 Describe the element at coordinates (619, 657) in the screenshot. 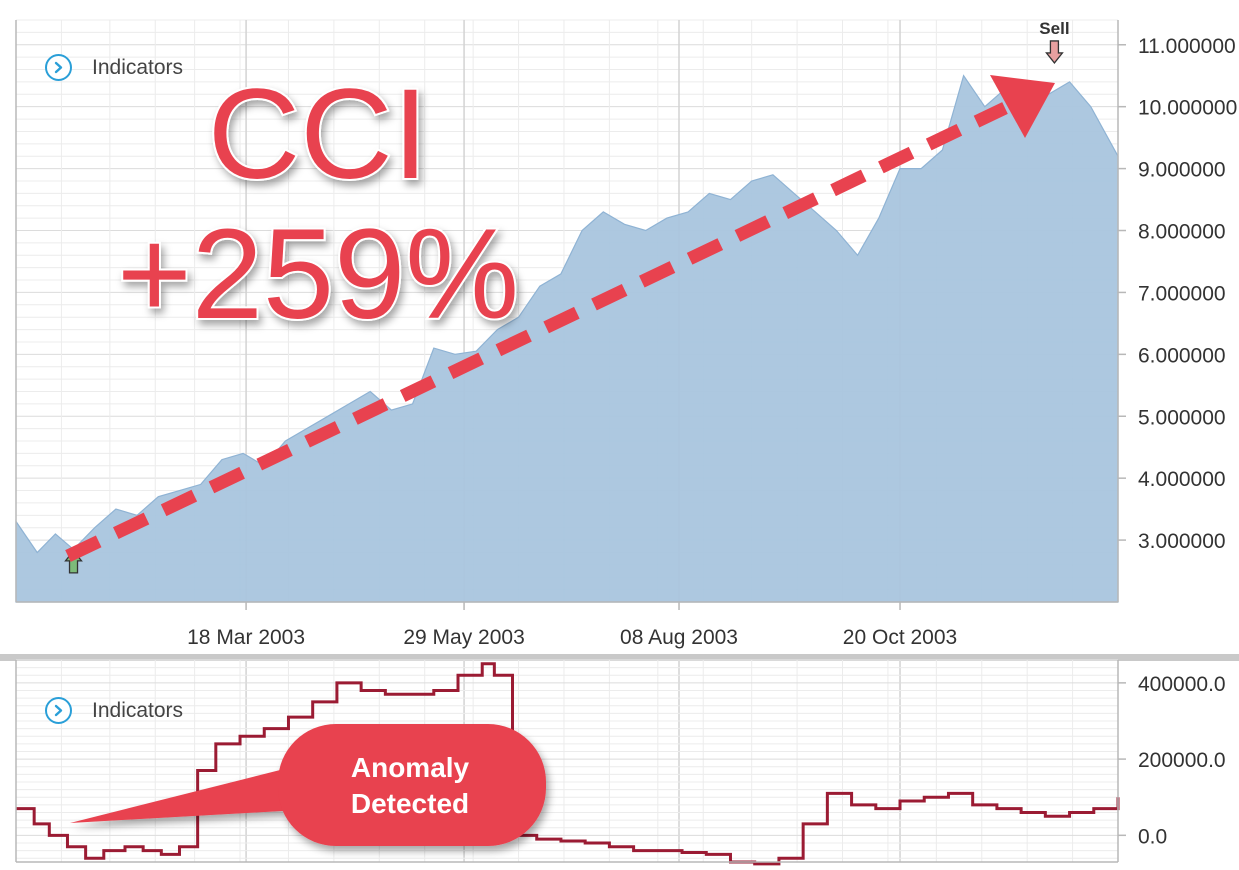

I see `panel-divider` at that location.